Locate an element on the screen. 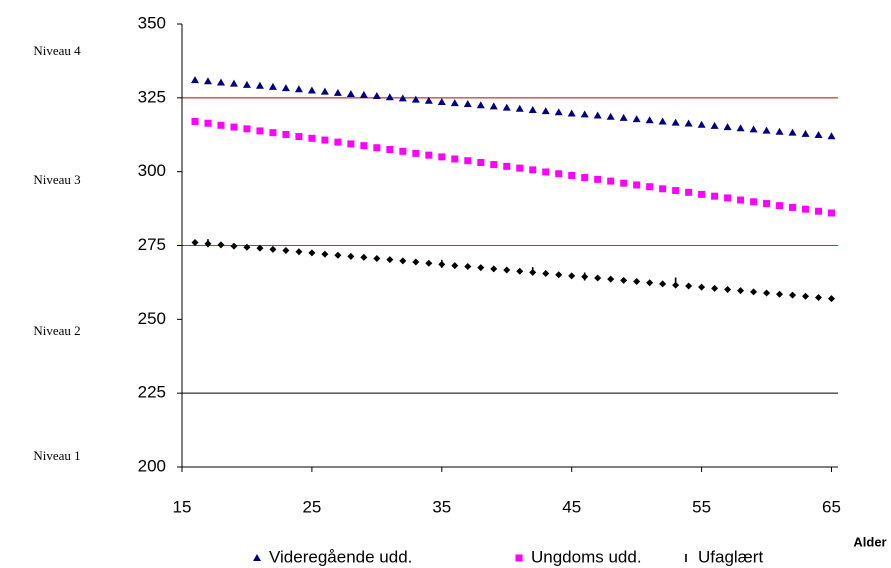 This screenshot has height=568, width=891. y-tick-label: 200 is located at coordinates (152, 465).